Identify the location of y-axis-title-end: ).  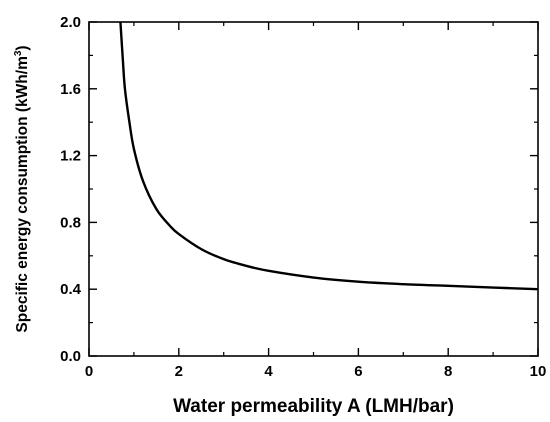
(22, 47).